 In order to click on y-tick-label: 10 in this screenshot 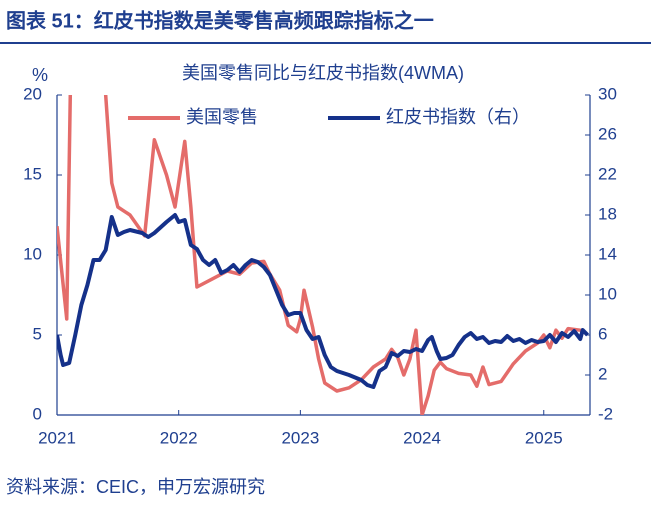, I will do `click(32, 253)`.